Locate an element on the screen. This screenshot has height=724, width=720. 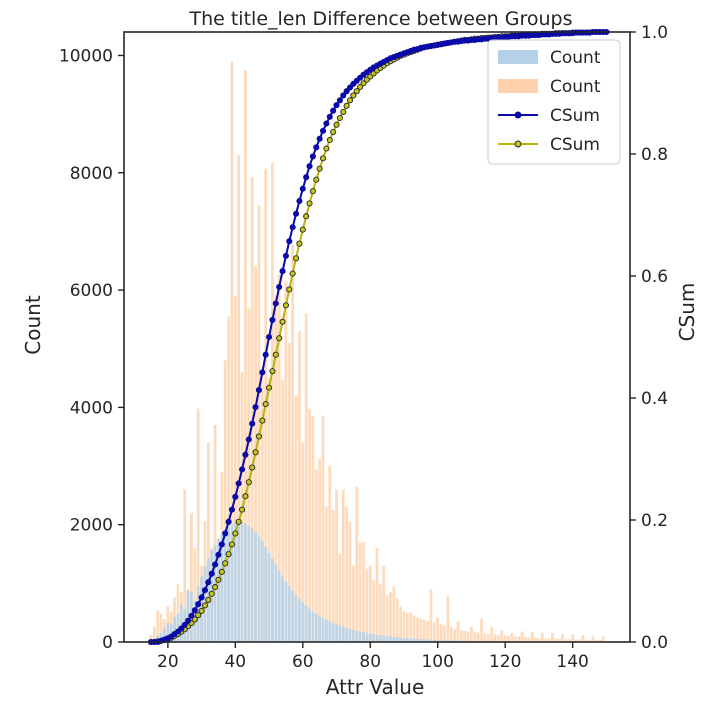
legend-label-3: CSum is located at coordinates (575, 116).